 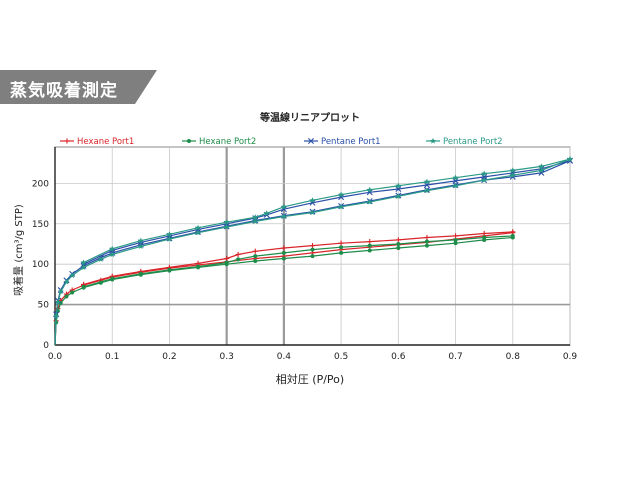 I want to click on chart-title: 等温線リニアプロット, so click(x=310, y=117).